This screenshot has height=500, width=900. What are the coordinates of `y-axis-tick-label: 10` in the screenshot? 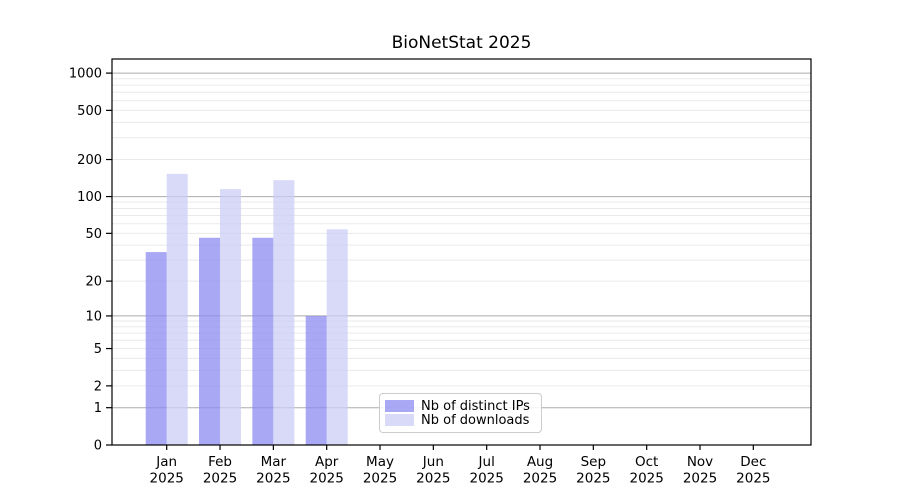 It's located at (93, 316).